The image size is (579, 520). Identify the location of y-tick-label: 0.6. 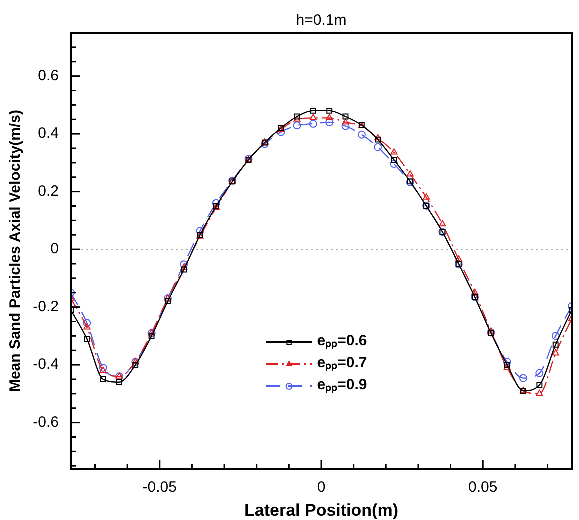
(48, 75).